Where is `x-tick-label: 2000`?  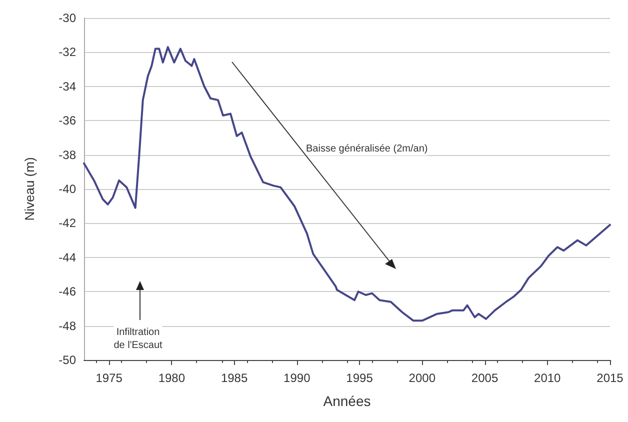 x-tick-label: 2000 is located at coordinates (422, 378).